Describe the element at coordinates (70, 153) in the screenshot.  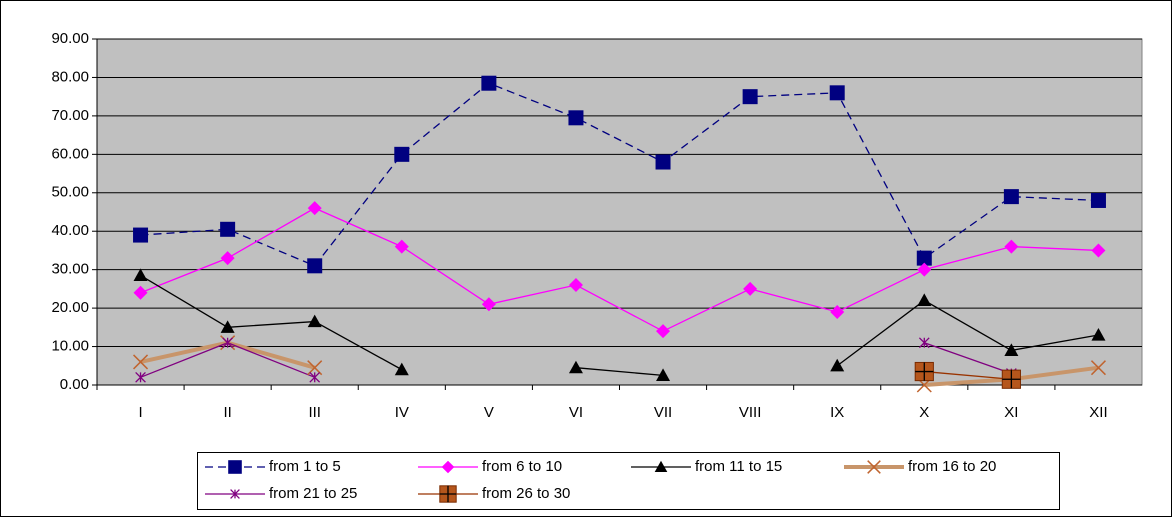
I see `y-tick-label: 60.00` at that location.